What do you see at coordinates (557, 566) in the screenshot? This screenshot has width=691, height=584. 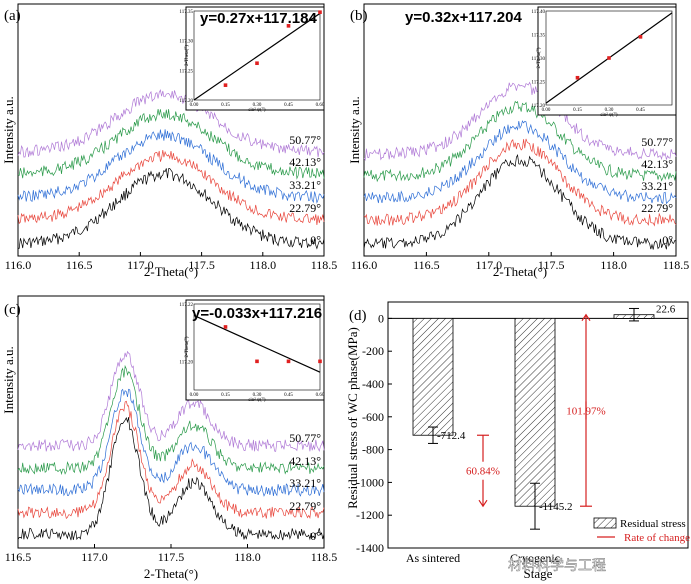 I see `watermark-text: 材料科学与工程` at bounding box center [557, 566].